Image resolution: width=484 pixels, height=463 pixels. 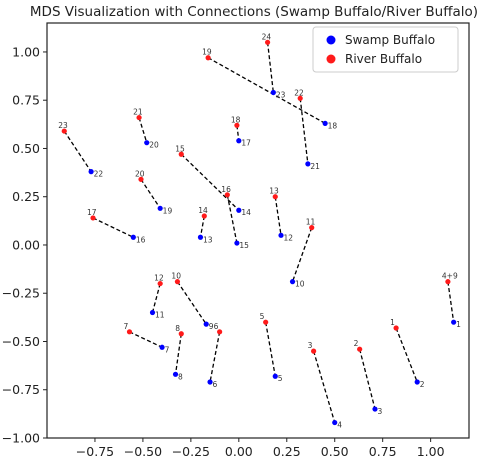 I want to click on swamp-point-label: 4, so click(x=339, y=425).